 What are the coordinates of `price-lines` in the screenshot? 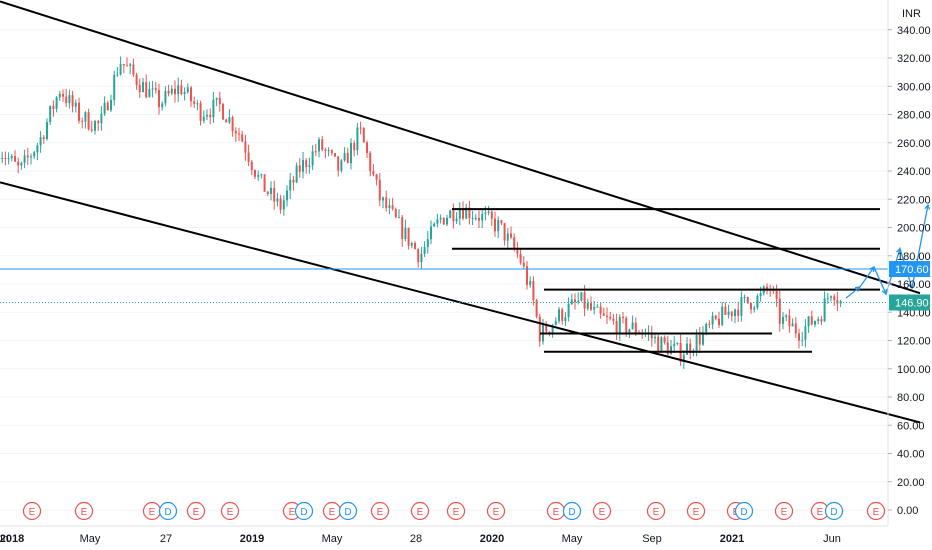 It's located at (444, 286).